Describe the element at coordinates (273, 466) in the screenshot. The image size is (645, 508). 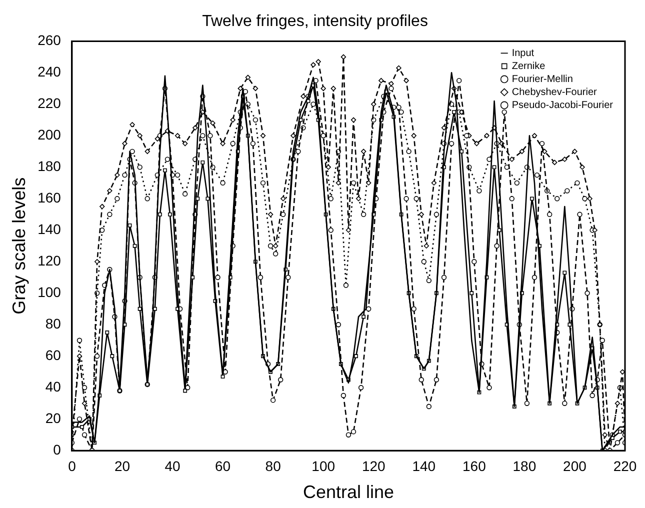
I see `x-tick-label: 80` at that location.